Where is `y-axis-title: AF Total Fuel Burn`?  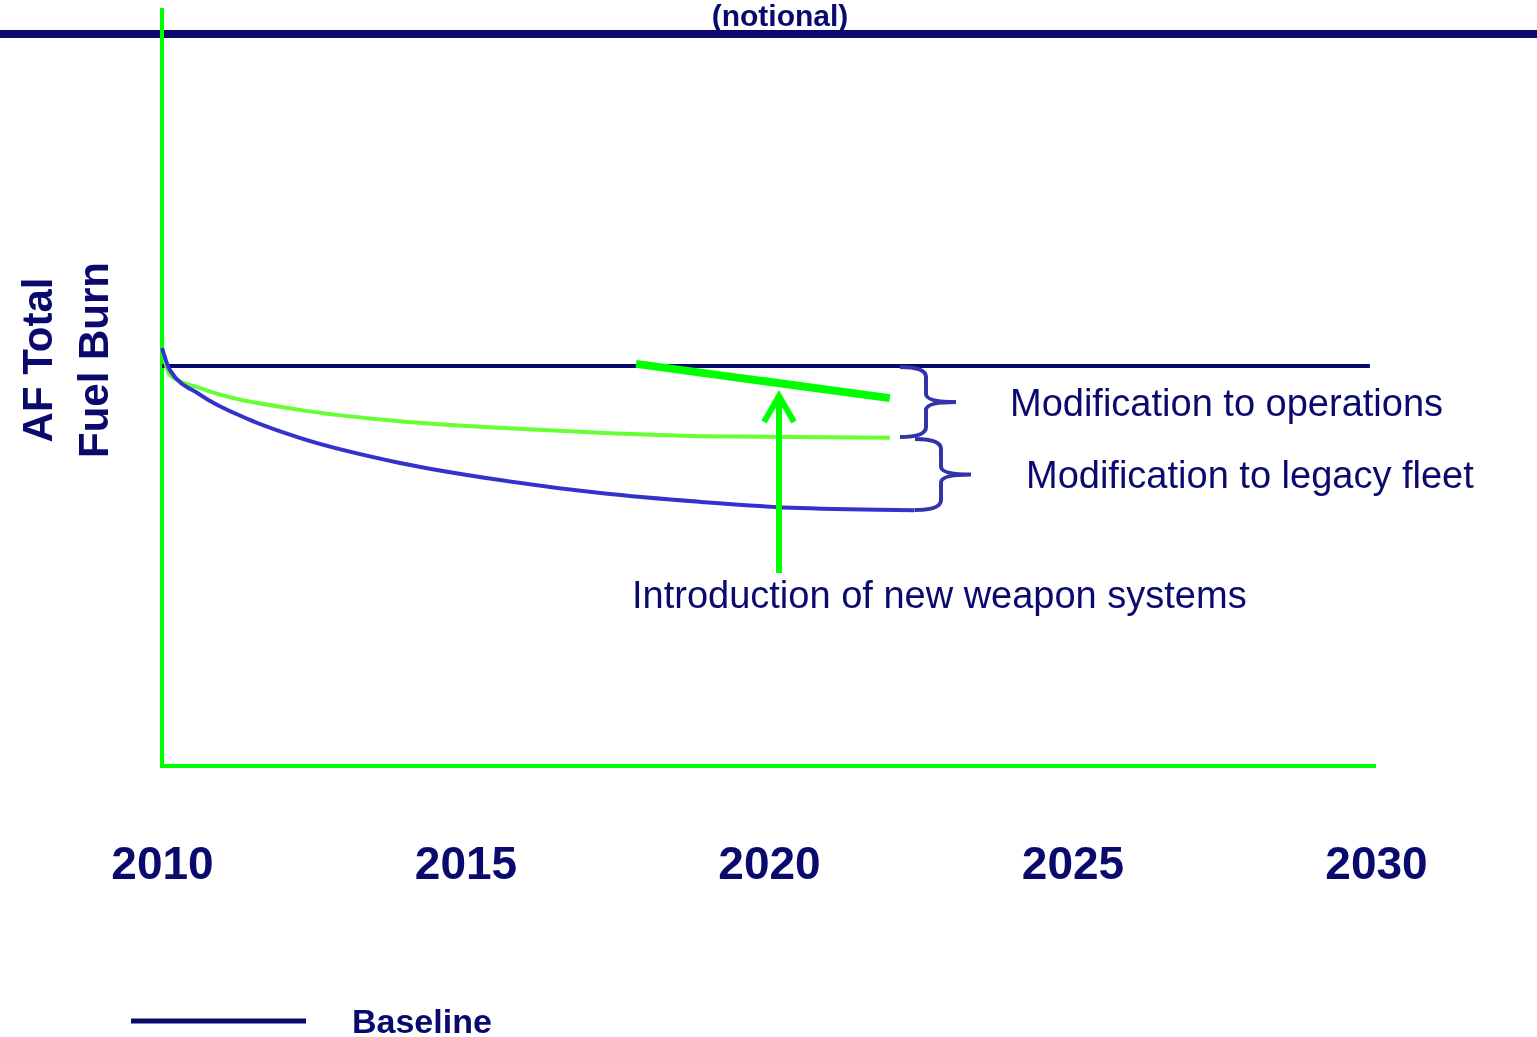
y-axis-title: AF Total Fuel Burn is located at coordinates (65, 360).